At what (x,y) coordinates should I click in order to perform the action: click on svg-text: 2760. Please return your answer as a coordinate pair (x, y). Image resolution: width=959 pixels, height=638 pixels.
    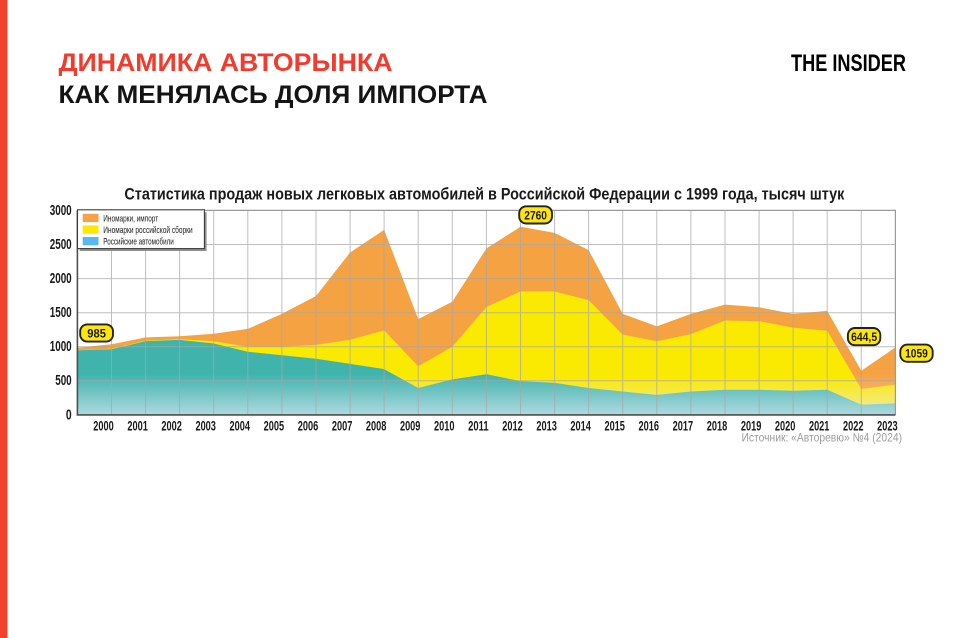
    Looking at the image, I should click on (535, 215).